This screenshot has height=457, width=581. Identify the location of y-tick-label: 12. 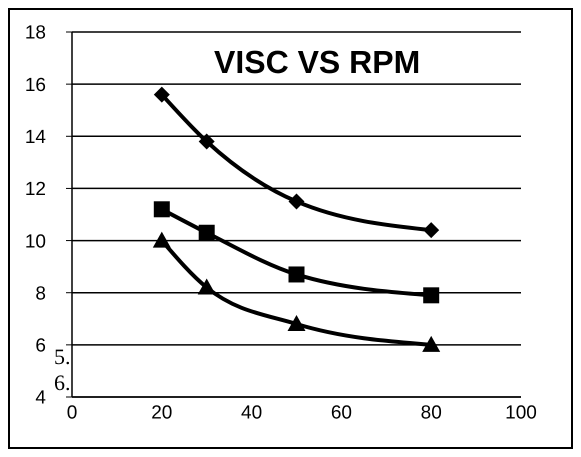
(35, 189).